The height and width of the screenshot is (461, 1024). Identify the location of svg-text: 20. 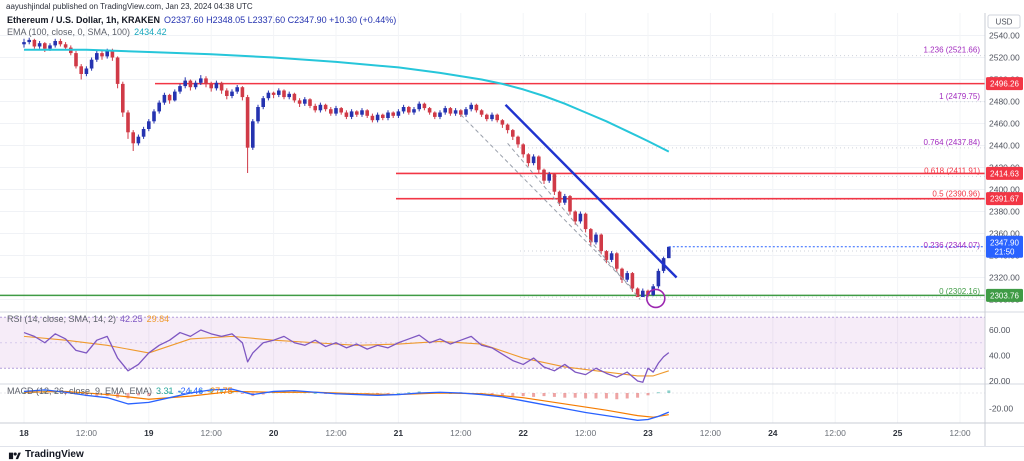
(274, 433).